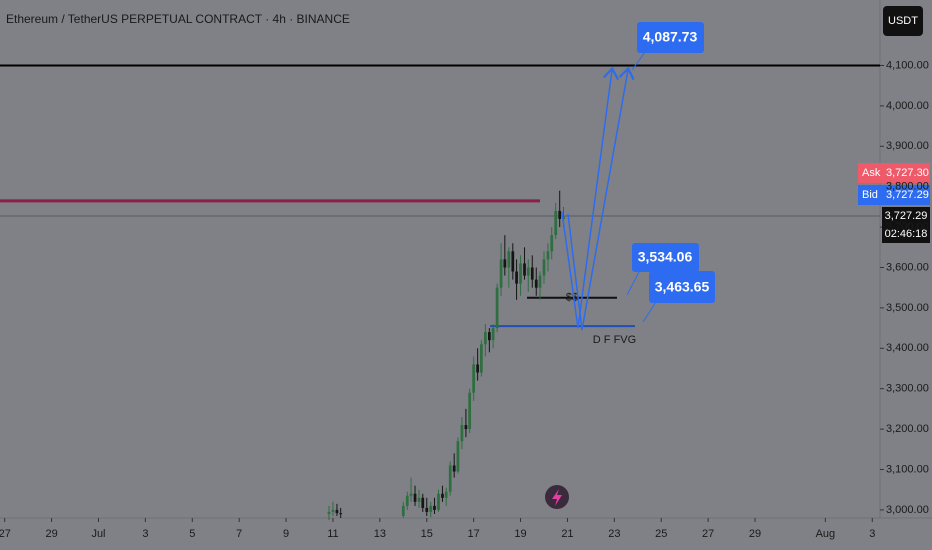 This screenshot has height=550, width=932. I want to click on y-tick-label: 3,900.00, so click(907, 146).